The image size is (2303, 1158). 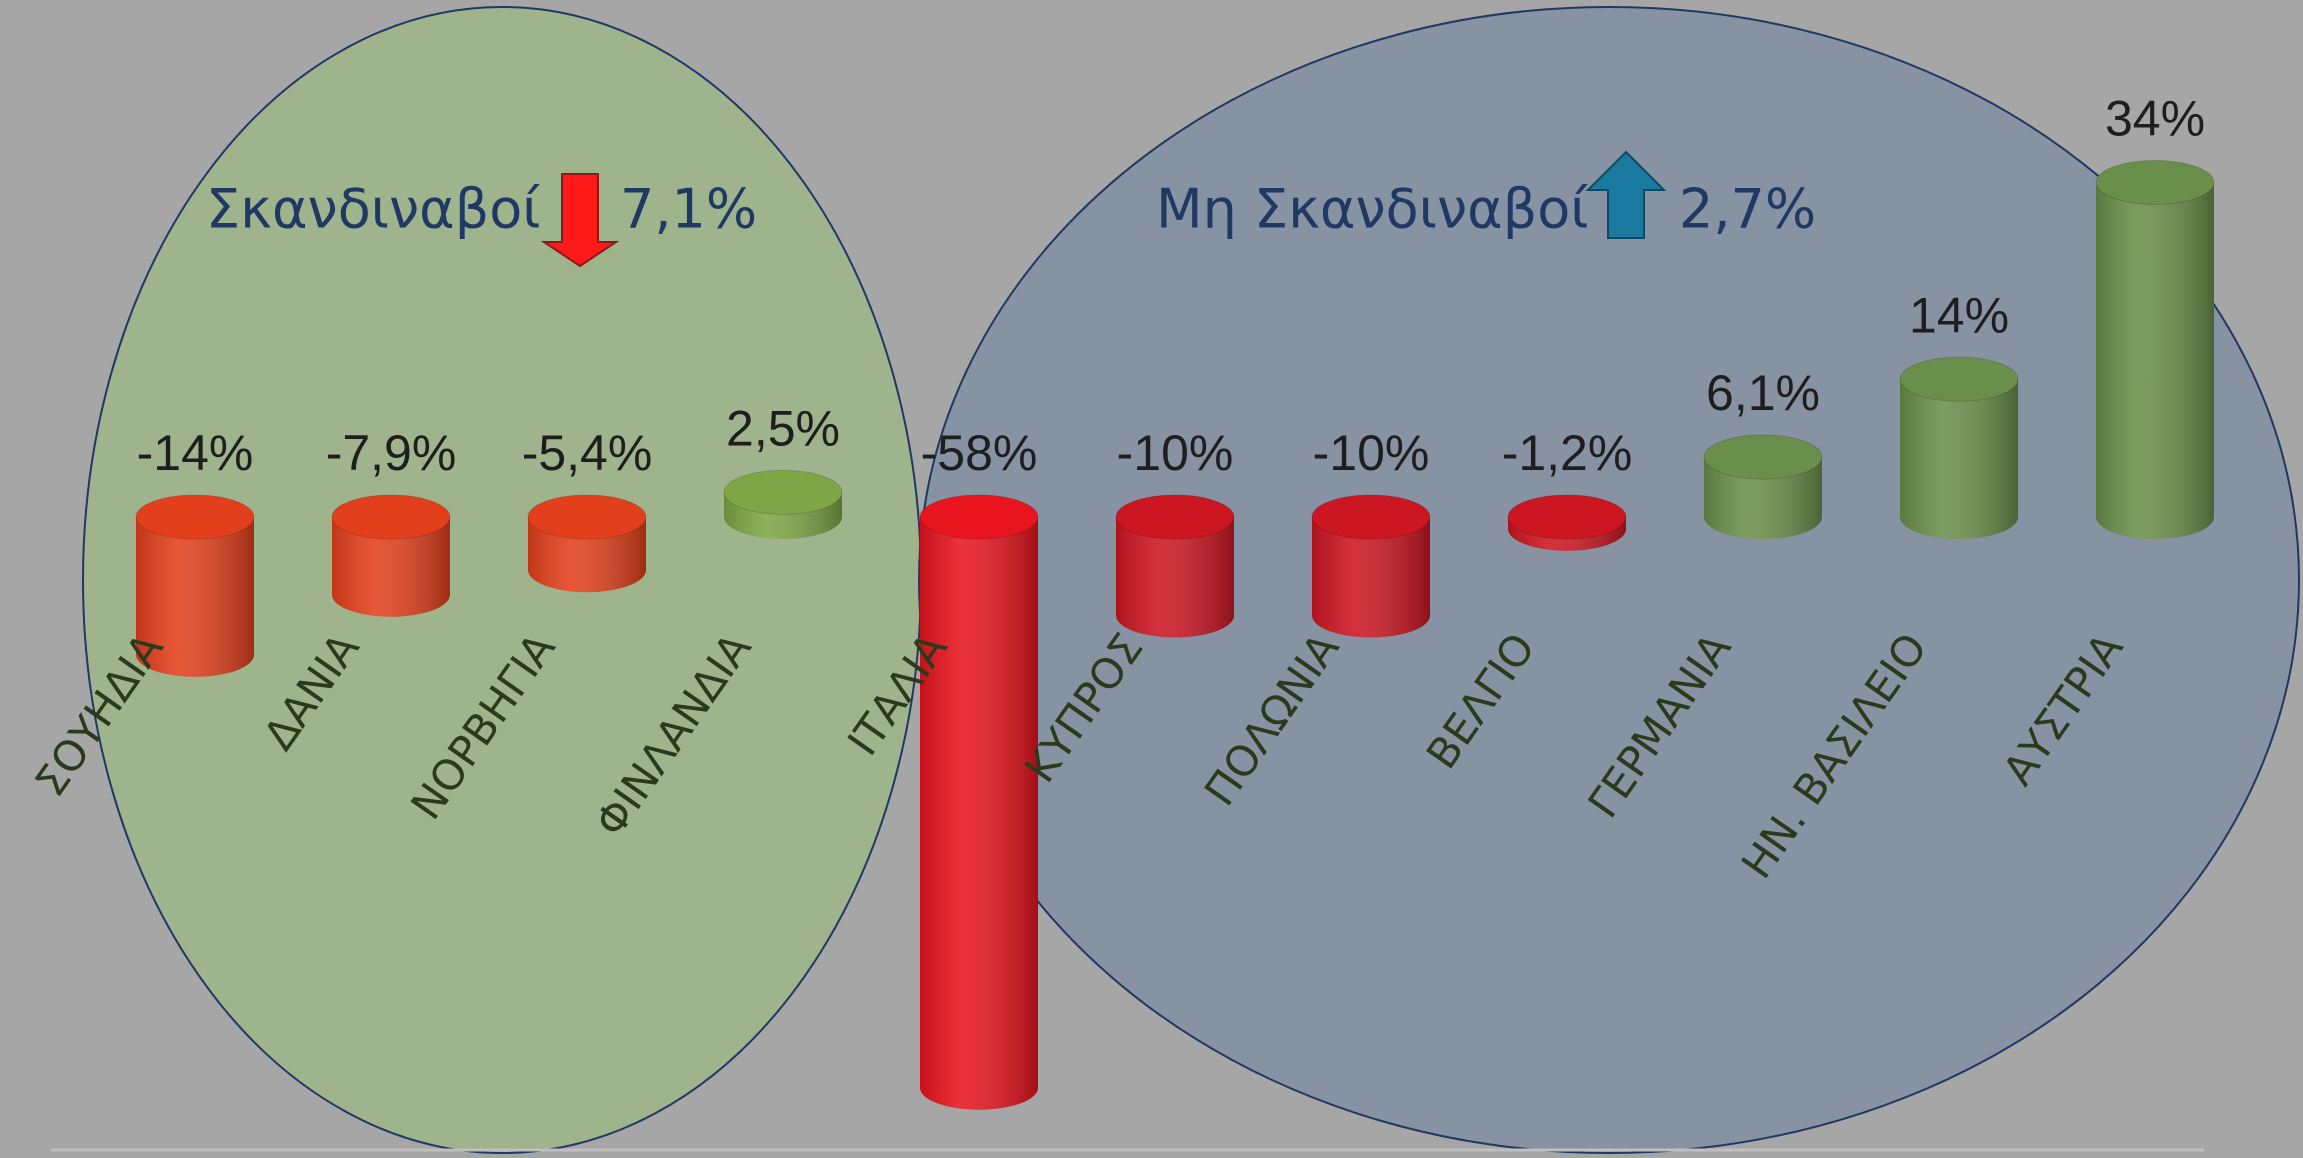 What do you see at coordinates (1747, 209) in the screenshot?
I see `annotation-value: 2,7%` at bounding box center [1747, 209].